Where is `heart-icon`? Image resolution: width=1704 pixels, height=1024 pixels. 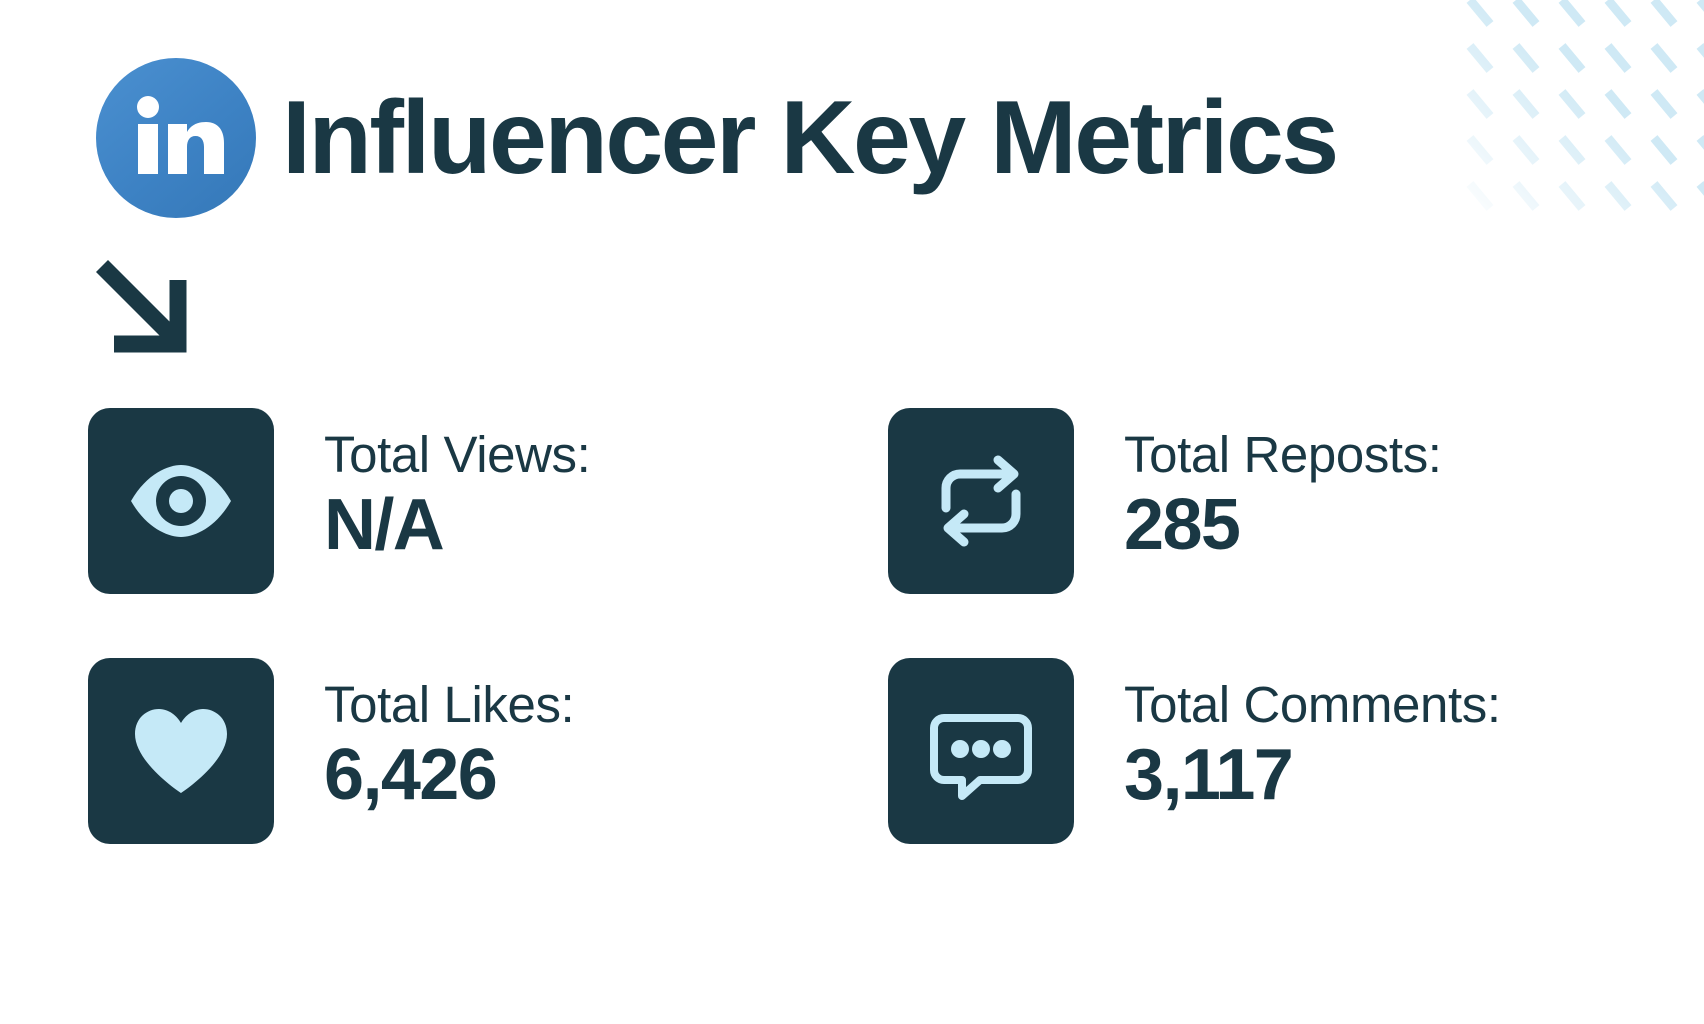 heart-icon is located at coordinates (181, 751).